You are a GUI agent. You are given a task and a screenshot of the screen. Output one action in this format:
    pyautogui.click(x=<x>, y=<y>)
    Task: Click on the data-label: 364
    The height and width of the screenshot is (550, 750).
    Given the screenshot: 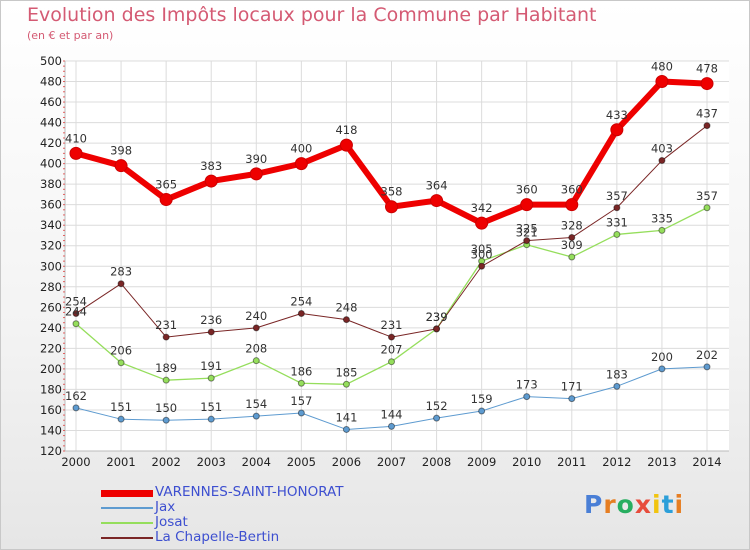 What is the action you would take?
    pyautogui.click(x=437, y=186)
    